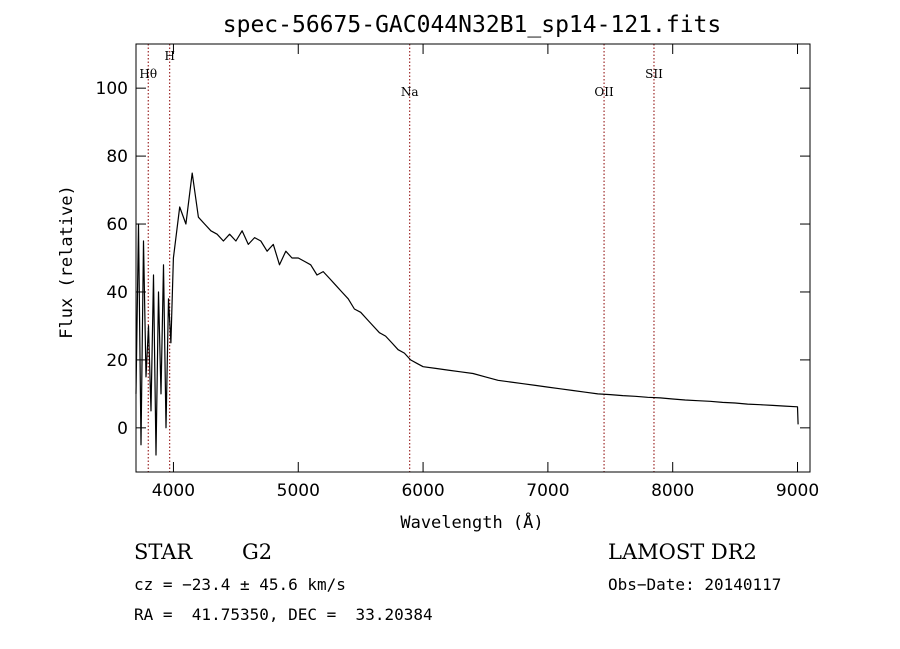 This screenshot has height=649, width=900. I want to click on y-tick-label: 100, so click(112, 89).